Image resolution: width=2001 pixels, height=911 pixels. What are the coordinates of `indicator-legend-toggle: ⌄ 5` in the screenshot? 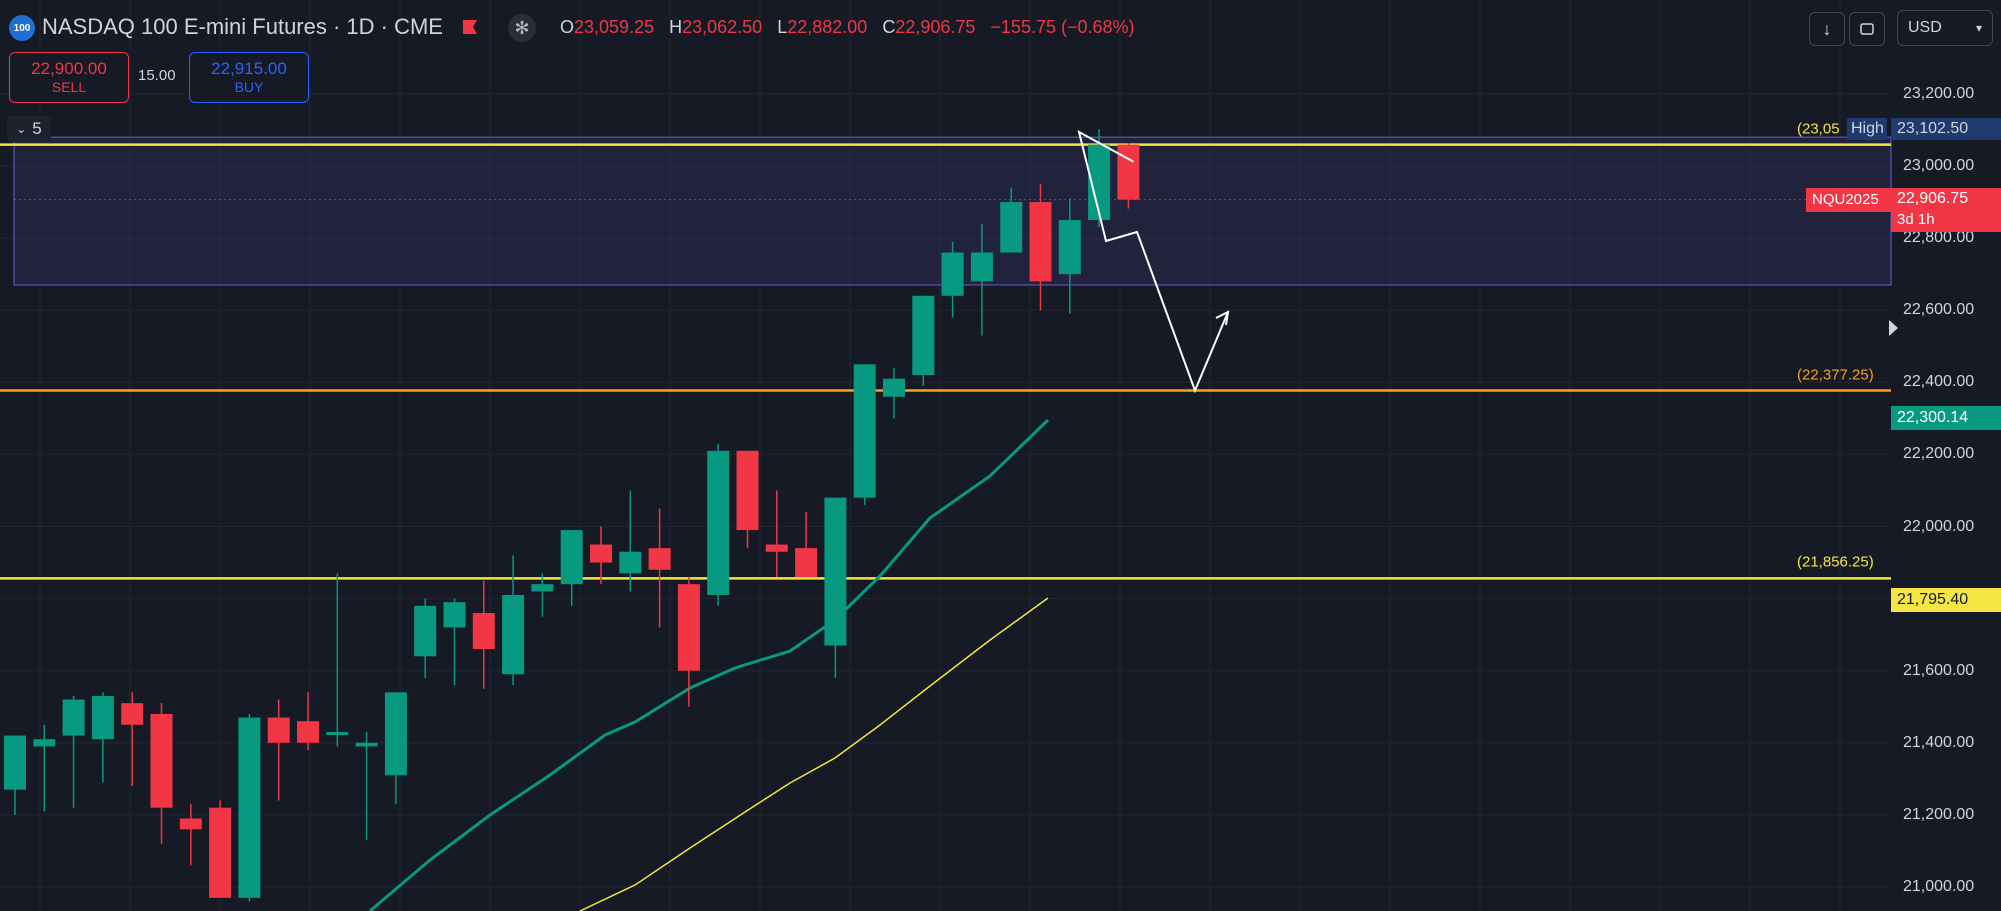 It's located at (29, 129).